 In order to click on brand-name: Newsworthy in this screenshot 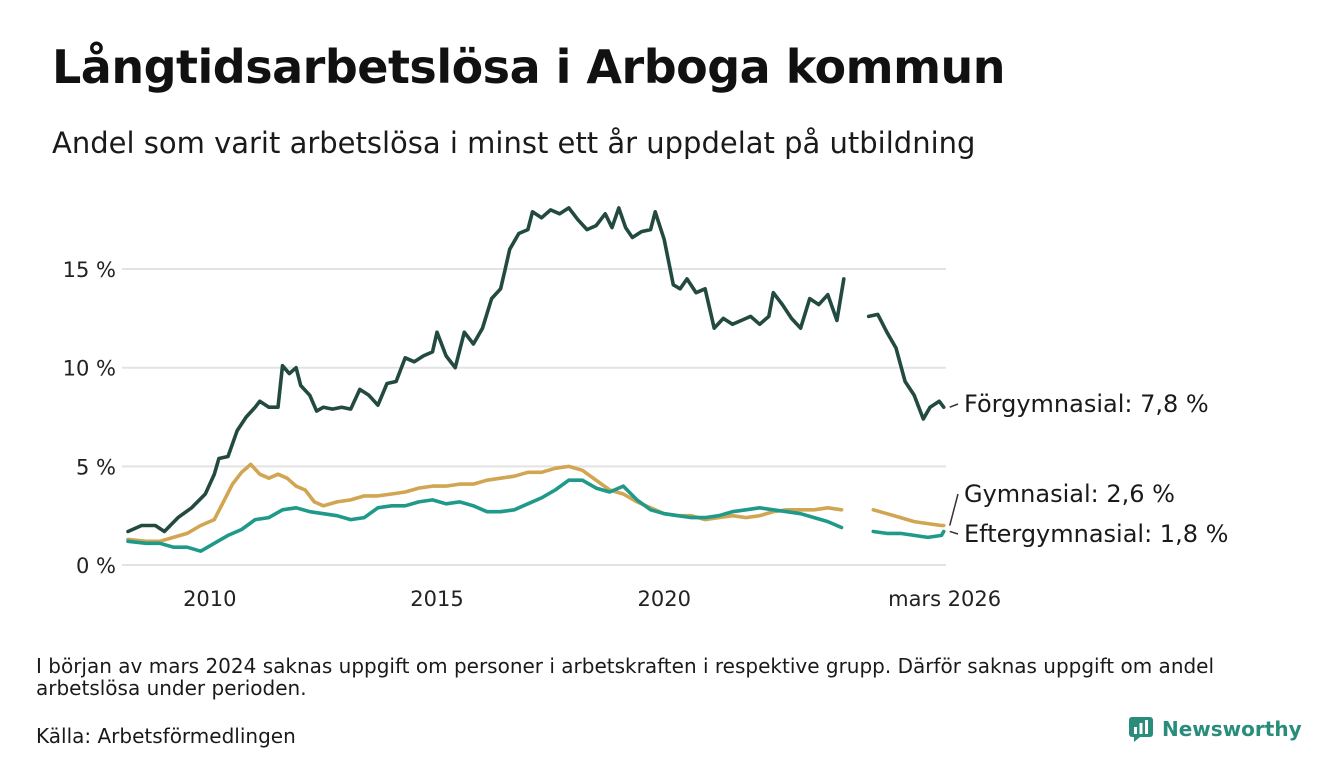, I will do `click(1232, 729)`.